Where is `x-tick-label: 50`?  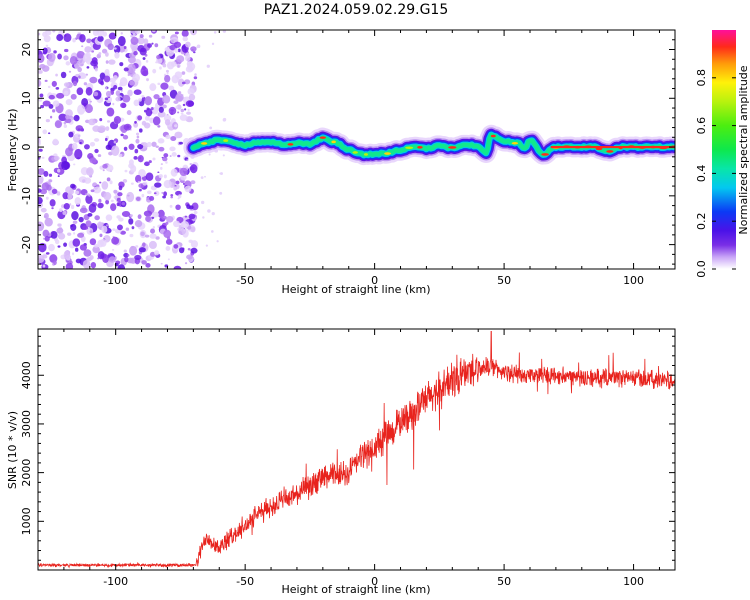
x-tick-label: 50 is located at coordinates (504, 280).